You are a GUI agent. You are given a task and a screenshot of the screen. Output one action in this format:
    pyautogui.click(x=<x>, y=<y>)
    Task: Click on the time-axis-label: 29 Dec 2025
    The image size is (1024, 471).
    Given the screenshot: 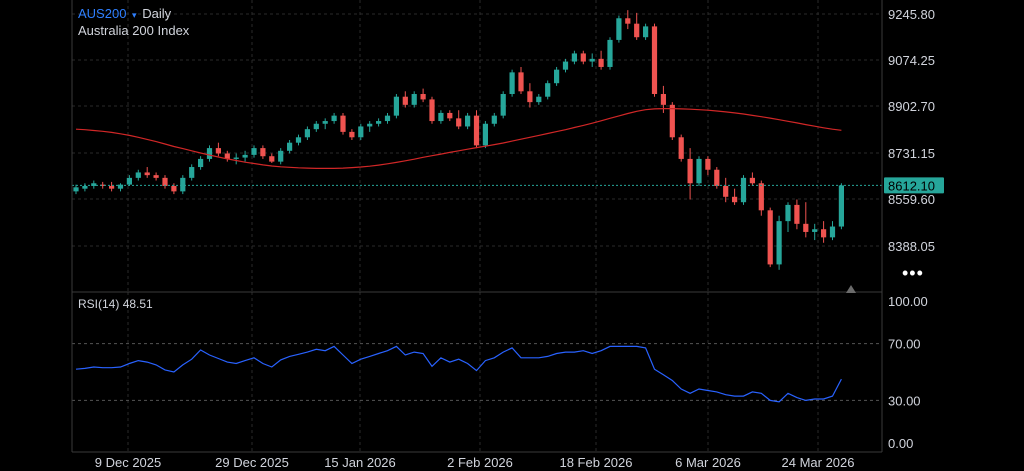 What is the action you would take?
    pyautogui.click(x=252, y=462)
    